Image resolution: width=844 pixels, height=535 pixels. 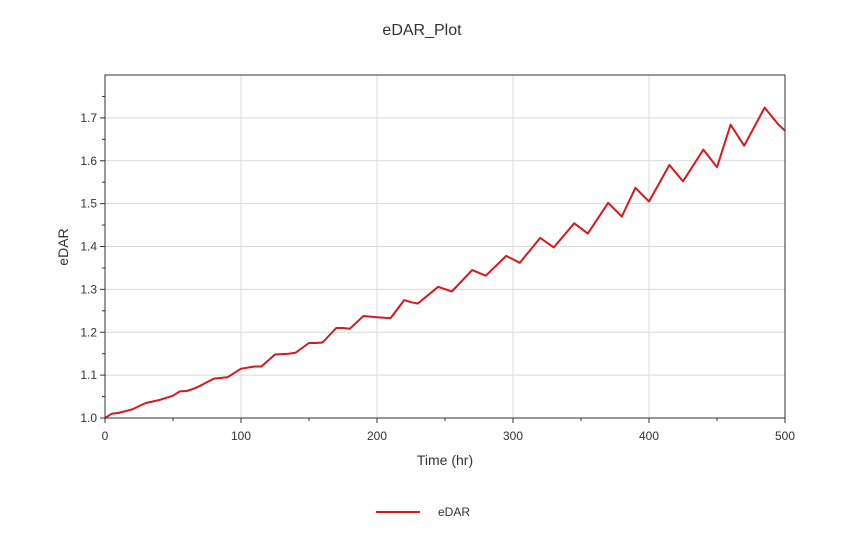 What do you see at coordinates (88, 204) in the screenshot?
I see `y-tick-label: 1.5` at bounding box center [88, 204].